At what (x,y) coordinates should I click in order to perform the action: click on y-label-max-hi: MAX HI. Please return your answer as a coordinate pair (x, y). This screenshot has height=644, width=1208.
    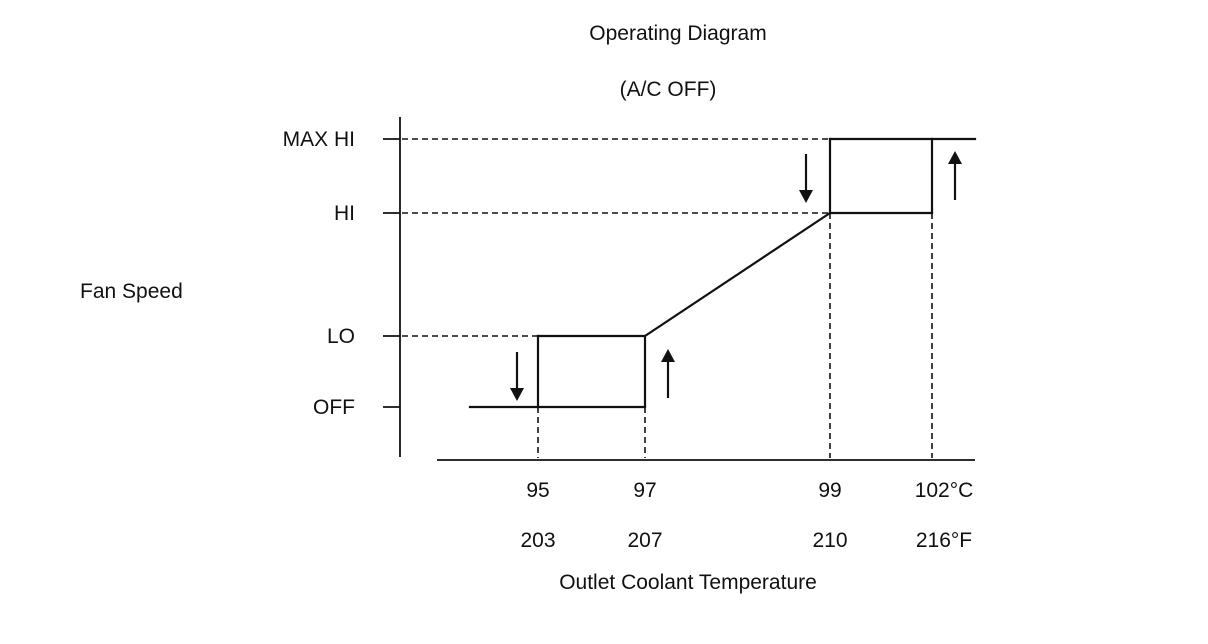
    Looking at the image, I should click on (319, 139).